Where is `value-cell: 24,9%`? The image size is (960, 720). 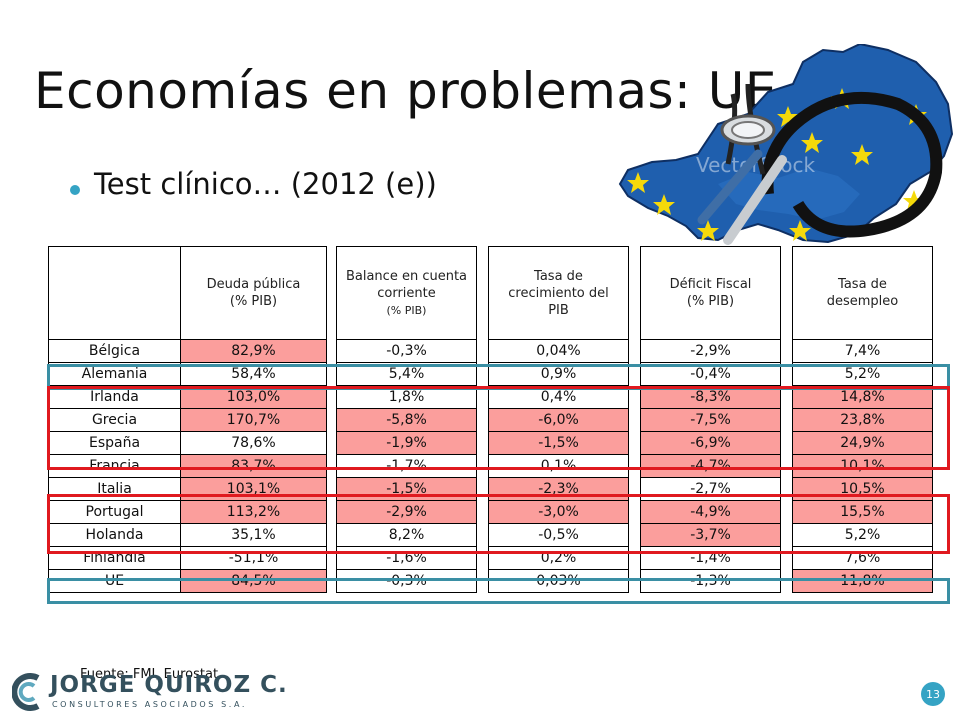
value-cell: 24,9% is located at coordinates (862, 443).